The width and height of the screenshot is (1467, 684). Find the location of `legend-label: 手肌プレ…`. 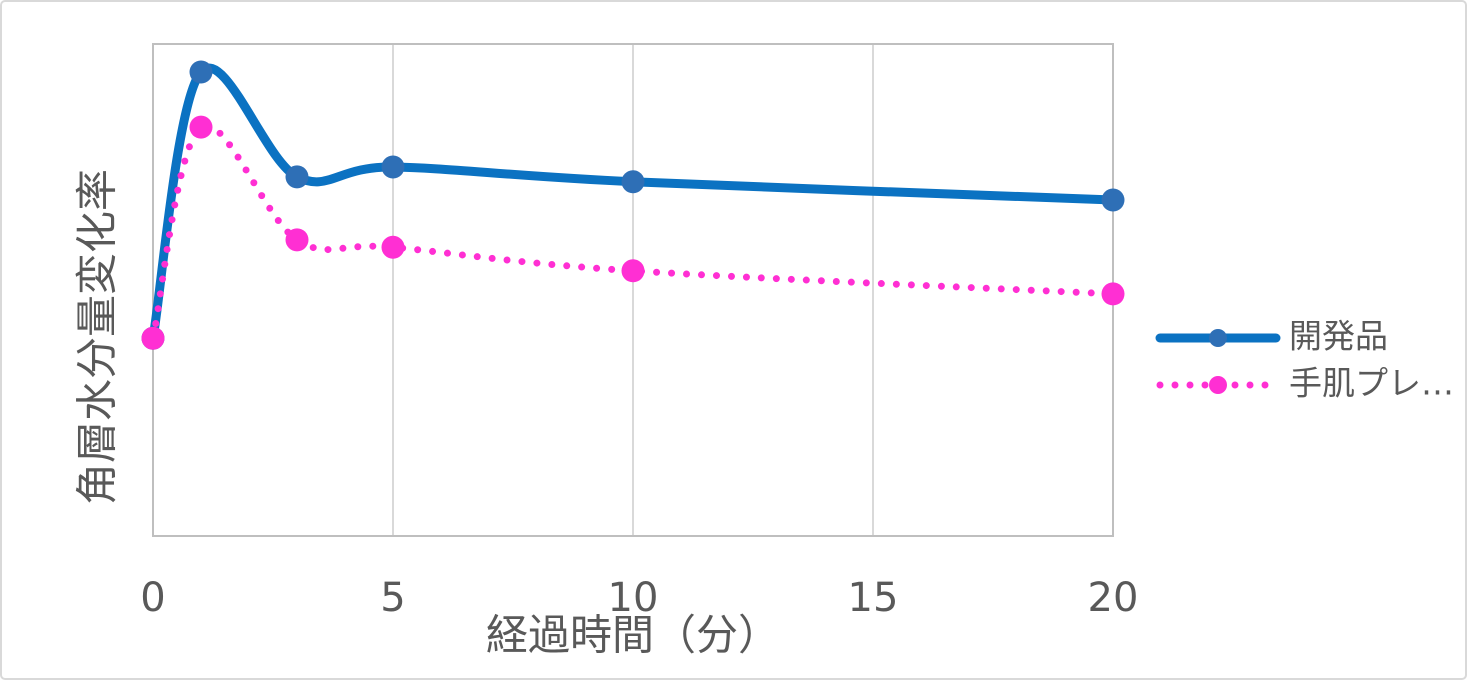

legend-label: 手肌プレ… is located at coordinates (1371, 383).